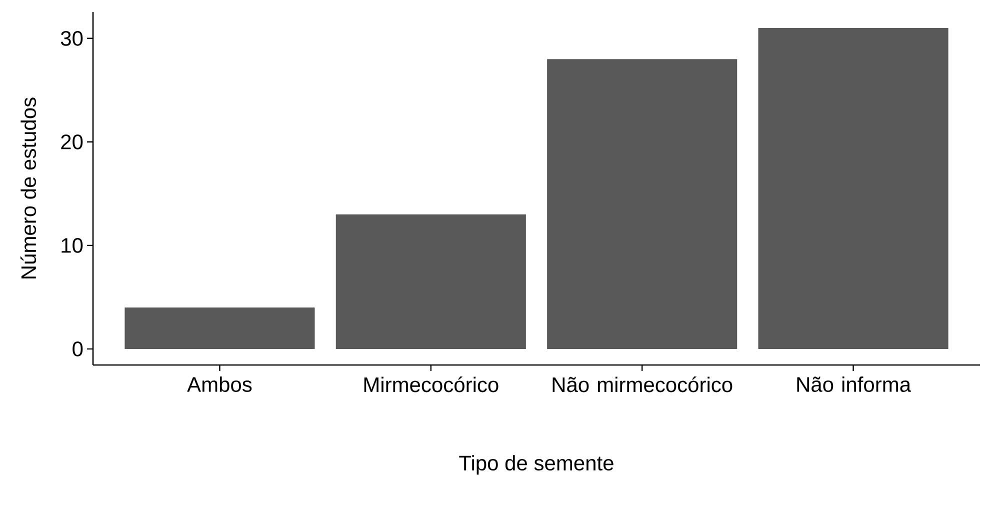 The height and width of the screenshot is (506, 989). I want to click on x-tick-label: Mirmecocórico, so click(431, 384).